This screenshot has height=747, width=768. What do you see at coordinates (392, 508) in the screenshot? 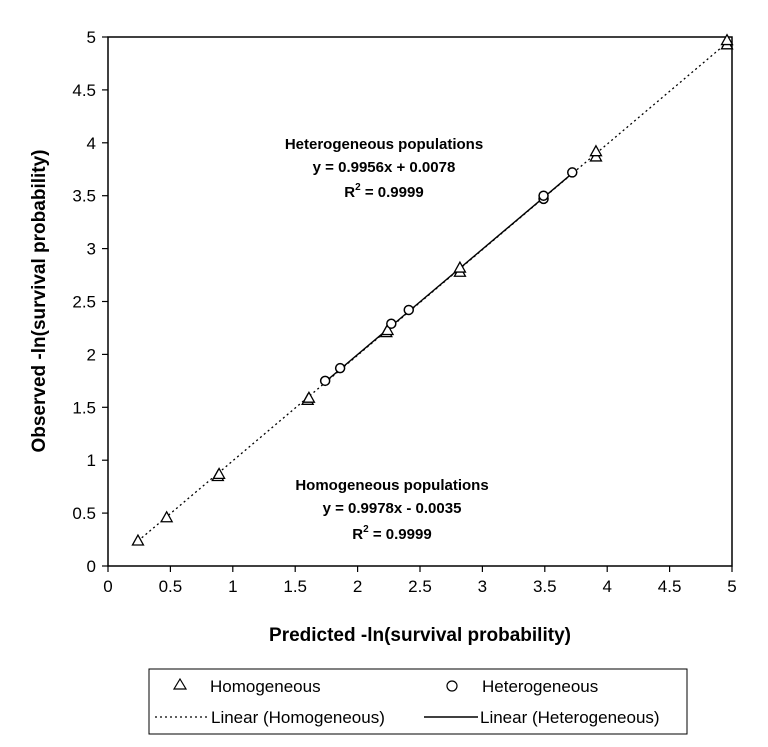
I see `annotation-homogeneous-equation: y = 0.9978x - 0.0035` at bounding box center [392, 508].